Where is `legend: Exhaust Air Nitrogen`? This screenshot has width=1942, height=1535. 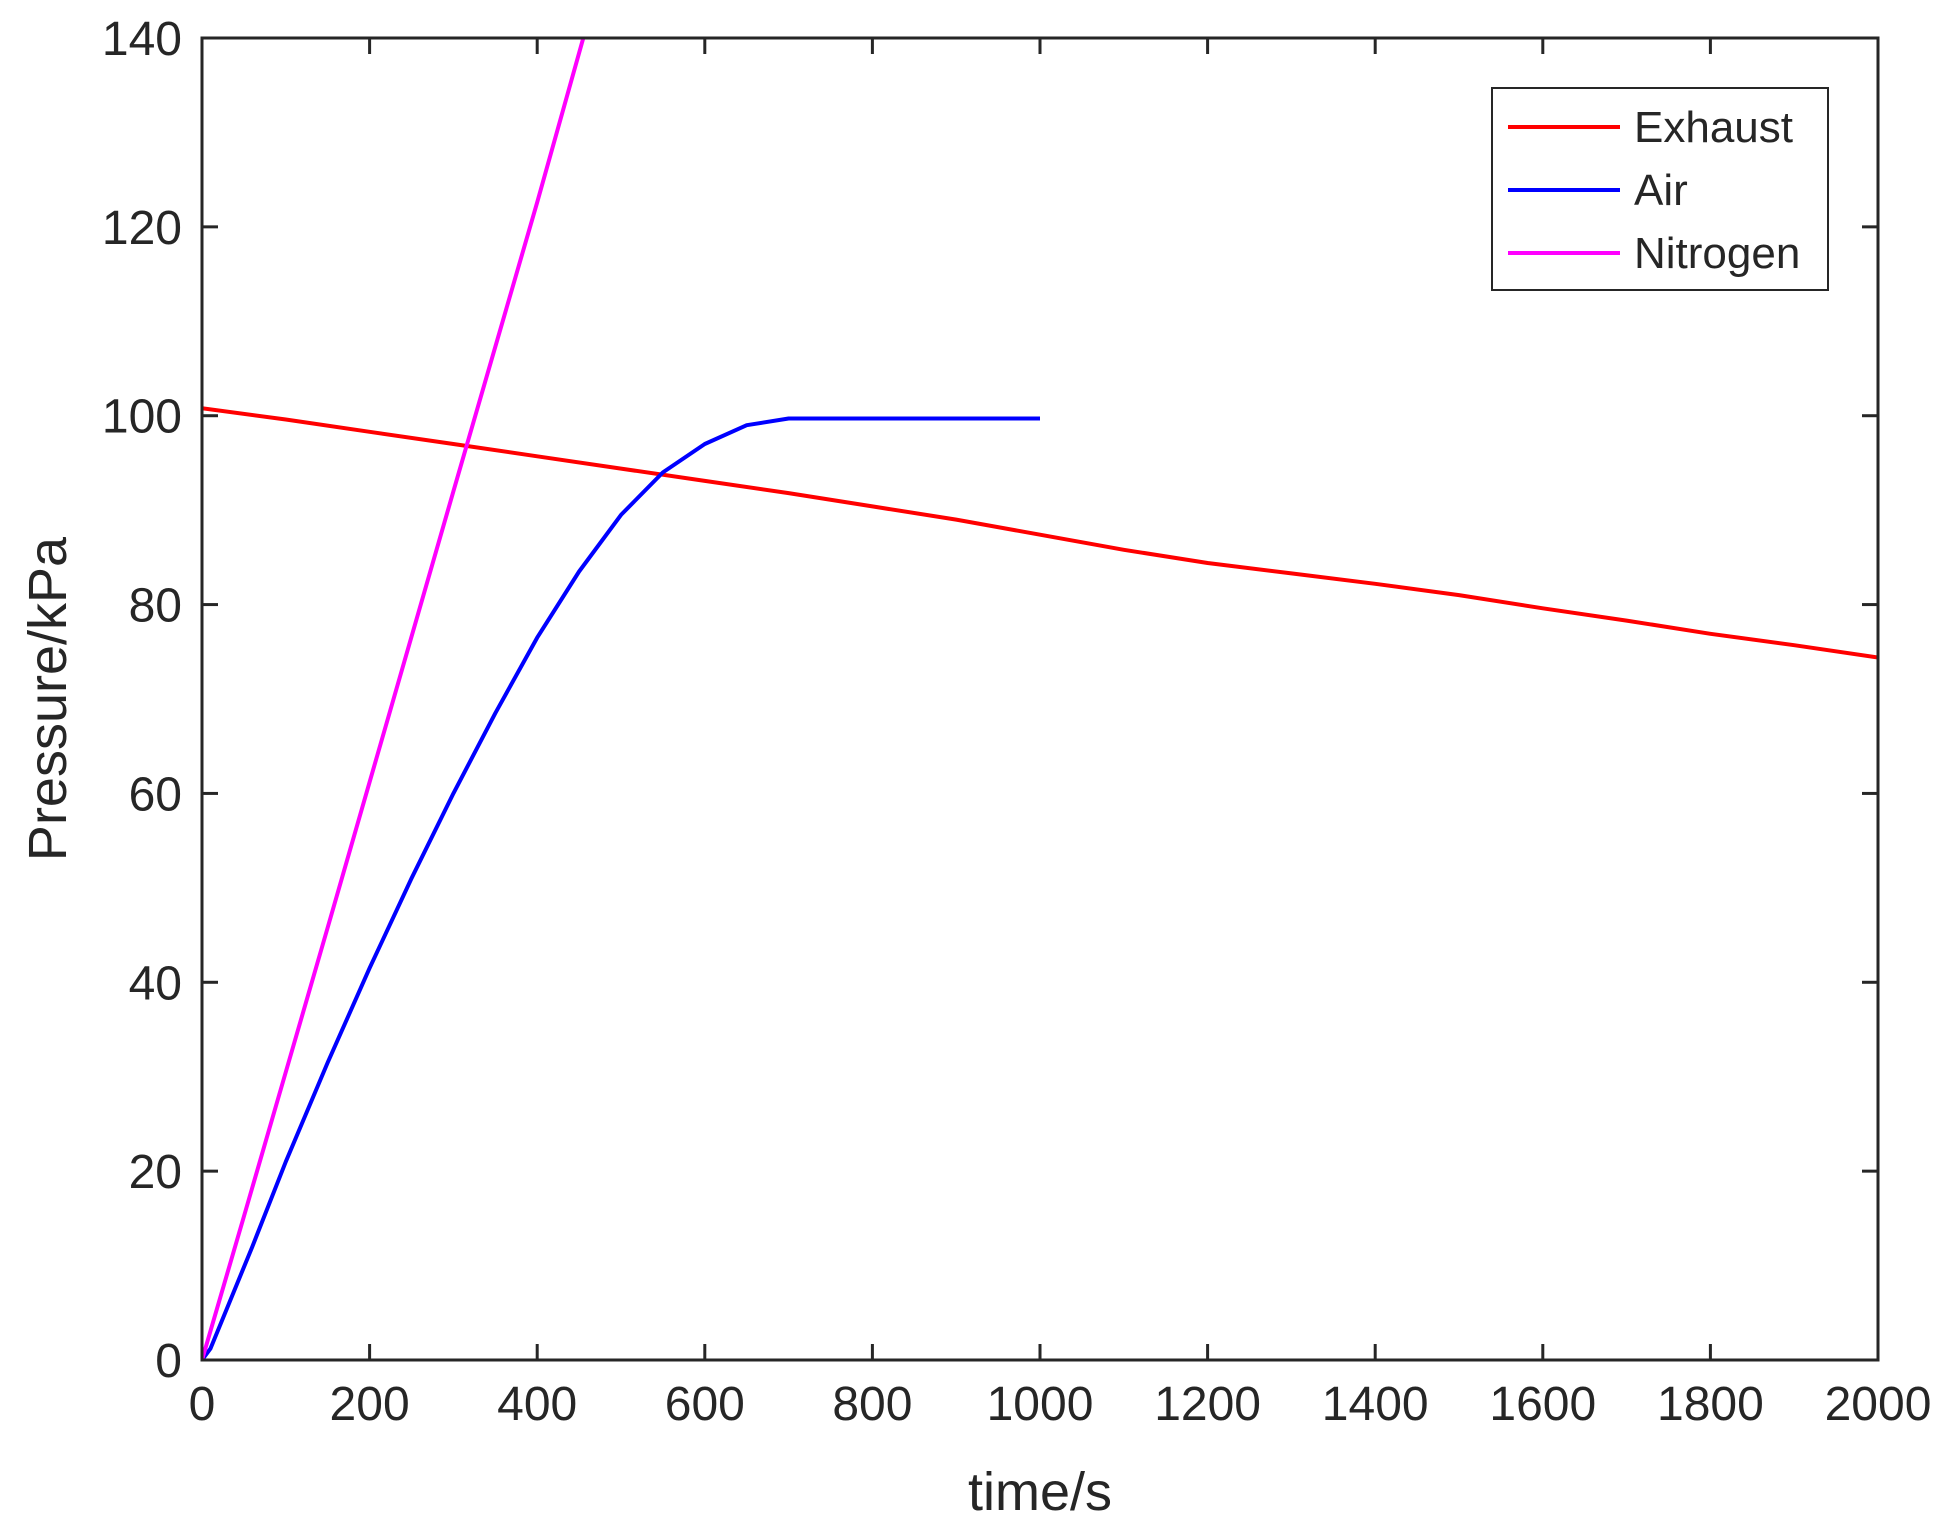
legend: Exhaust Air Nitrogen is located at coordinates (1660, 189).